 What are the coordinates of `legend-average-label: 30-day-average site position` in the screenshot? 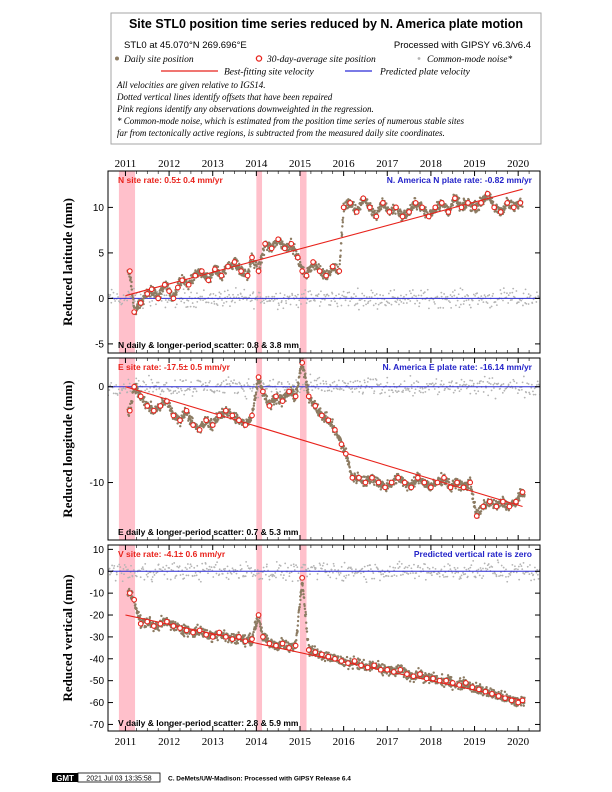 It's located at (321, 60).